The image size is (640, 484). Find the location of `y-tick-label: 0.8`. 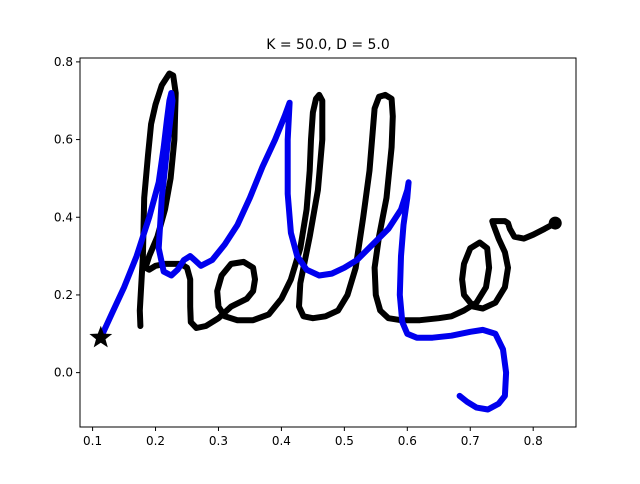

y-tick-label: 0.8 is located at coordinates (63, 62).